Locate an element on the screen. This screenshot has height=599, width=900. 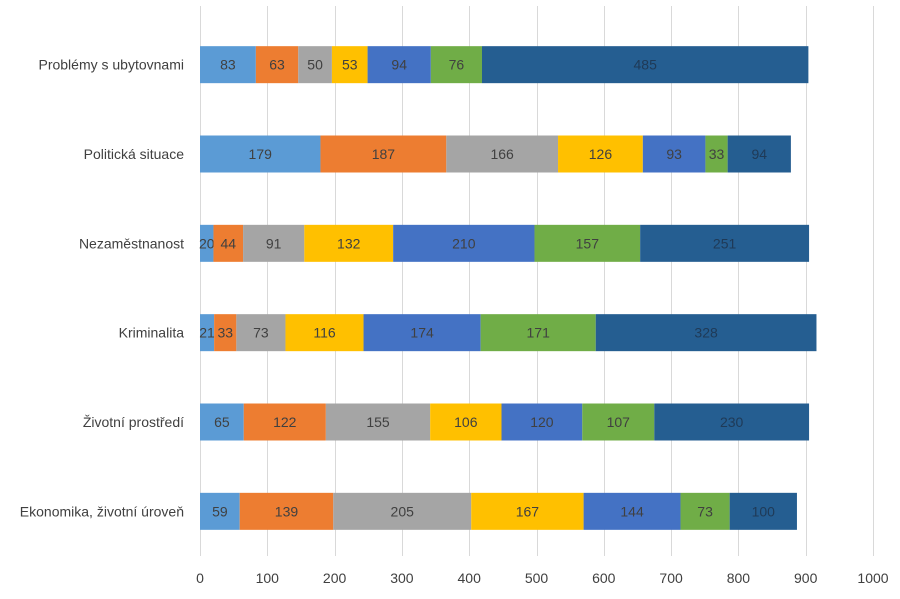
category-label: Ekonomika, životní úroveň is located at coordinates (102, 511).